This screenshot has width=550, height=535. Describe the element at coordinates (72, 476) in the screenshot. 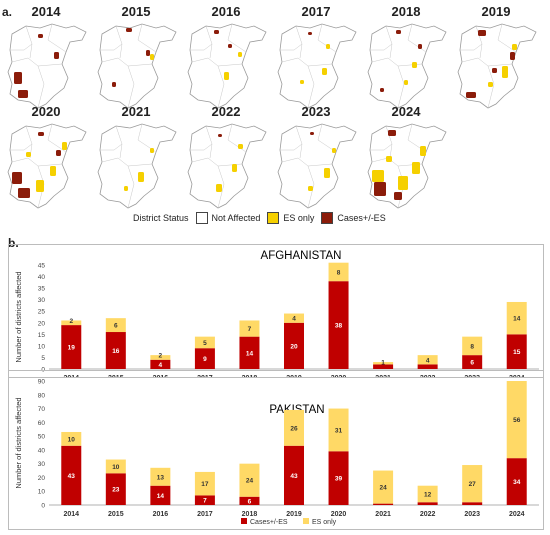

I see `data-label: 43` at that location.